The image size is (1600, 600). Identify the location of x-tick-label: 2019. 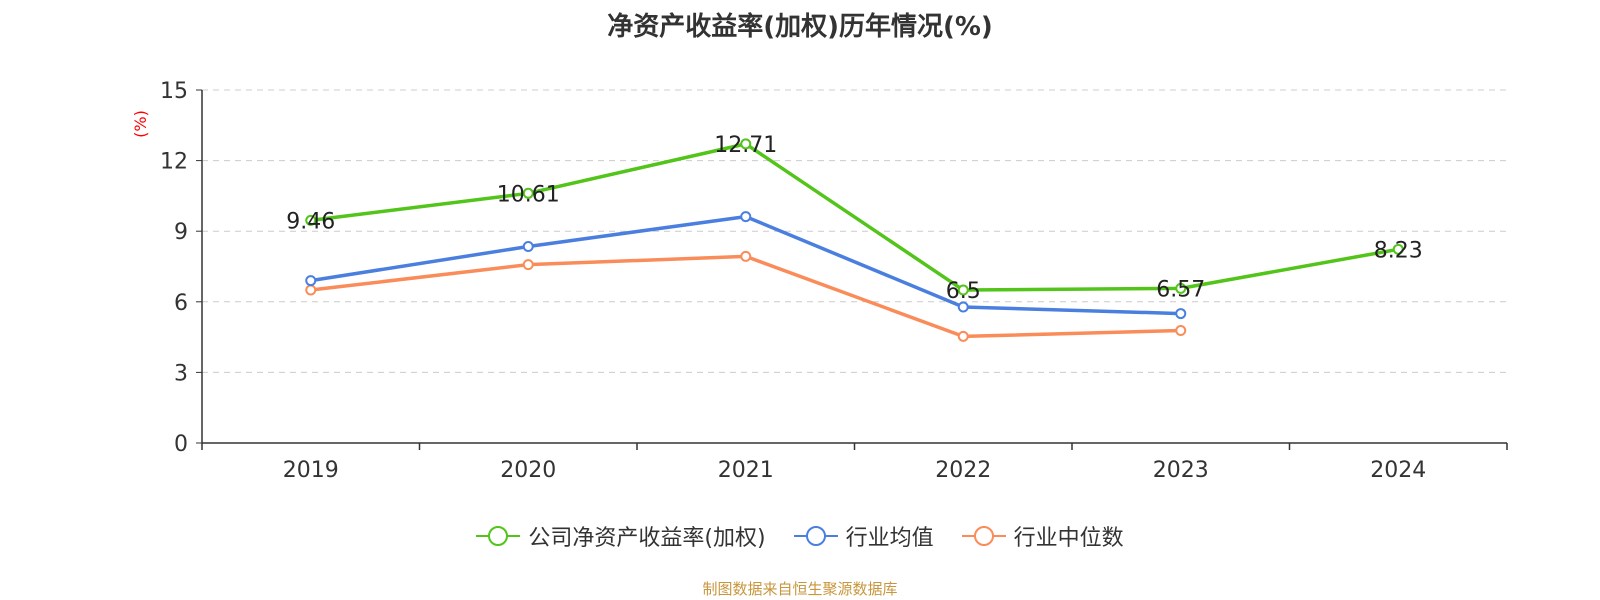
(311, 470).